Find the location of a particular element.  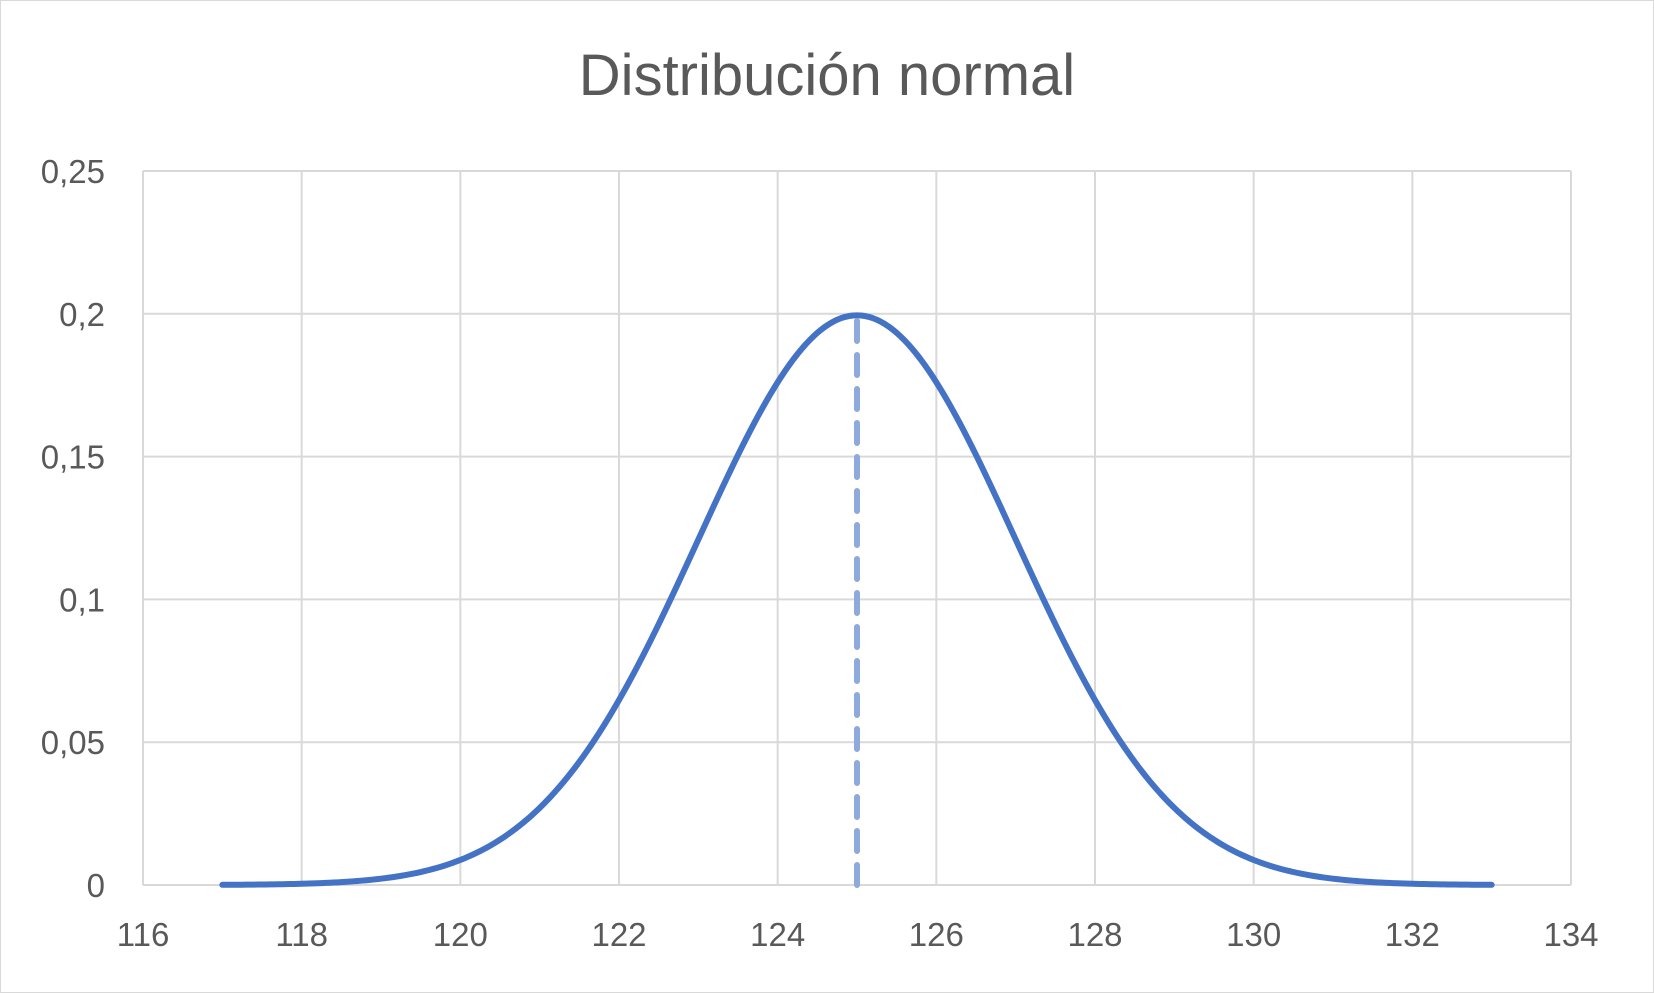

x-tick-label: 126 is located at coordinates (936, 934).